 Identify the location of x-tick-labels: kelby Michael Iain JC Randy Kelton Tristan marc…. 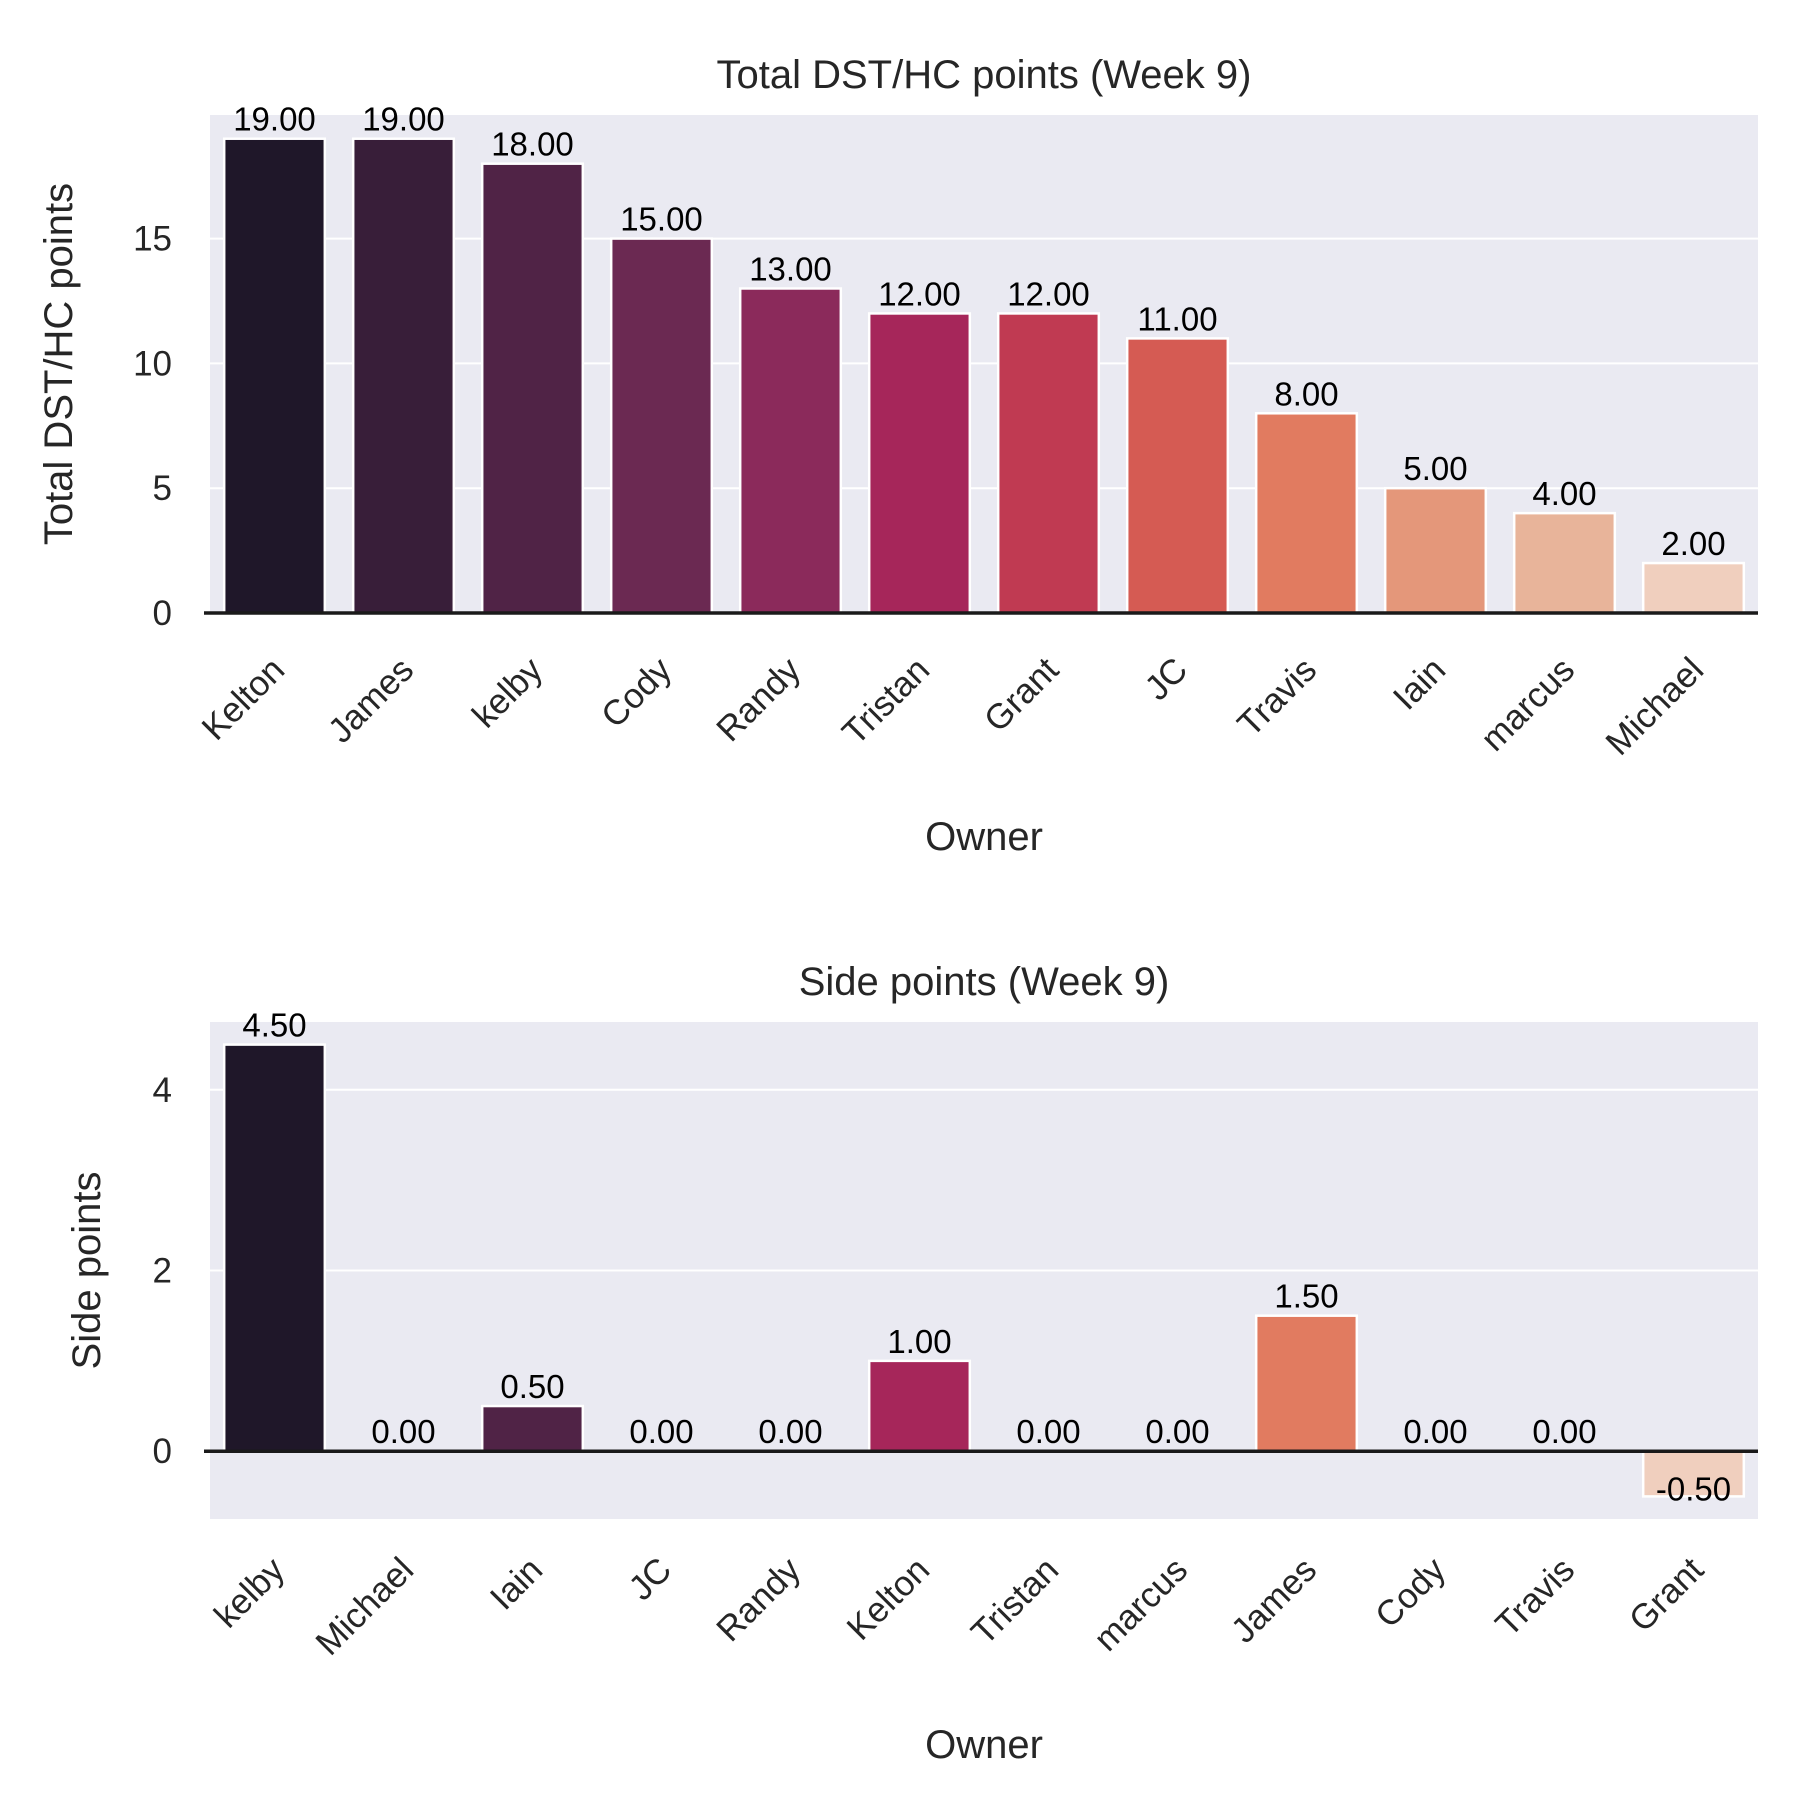
(959, 1606).